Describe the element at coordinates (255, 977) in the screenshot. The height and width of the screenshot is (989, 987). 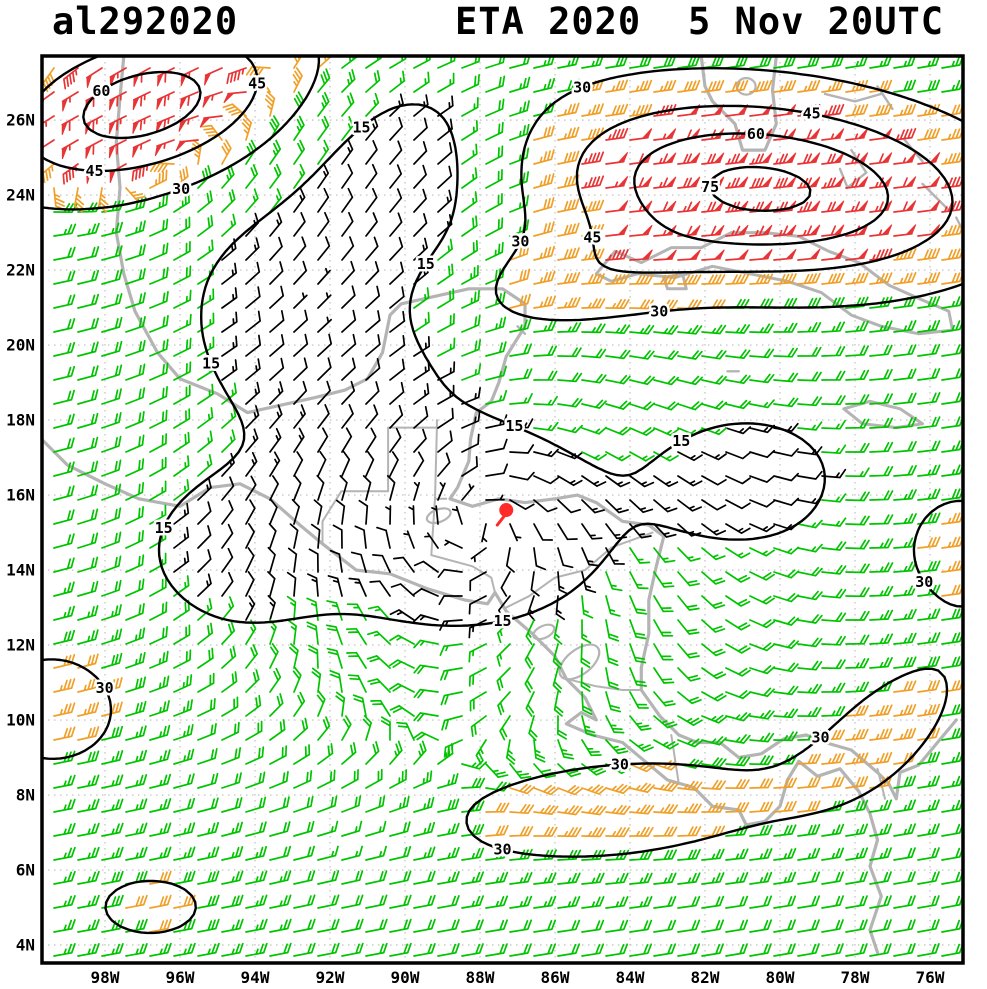
I see `axis-label-lon: 94W` at that location.